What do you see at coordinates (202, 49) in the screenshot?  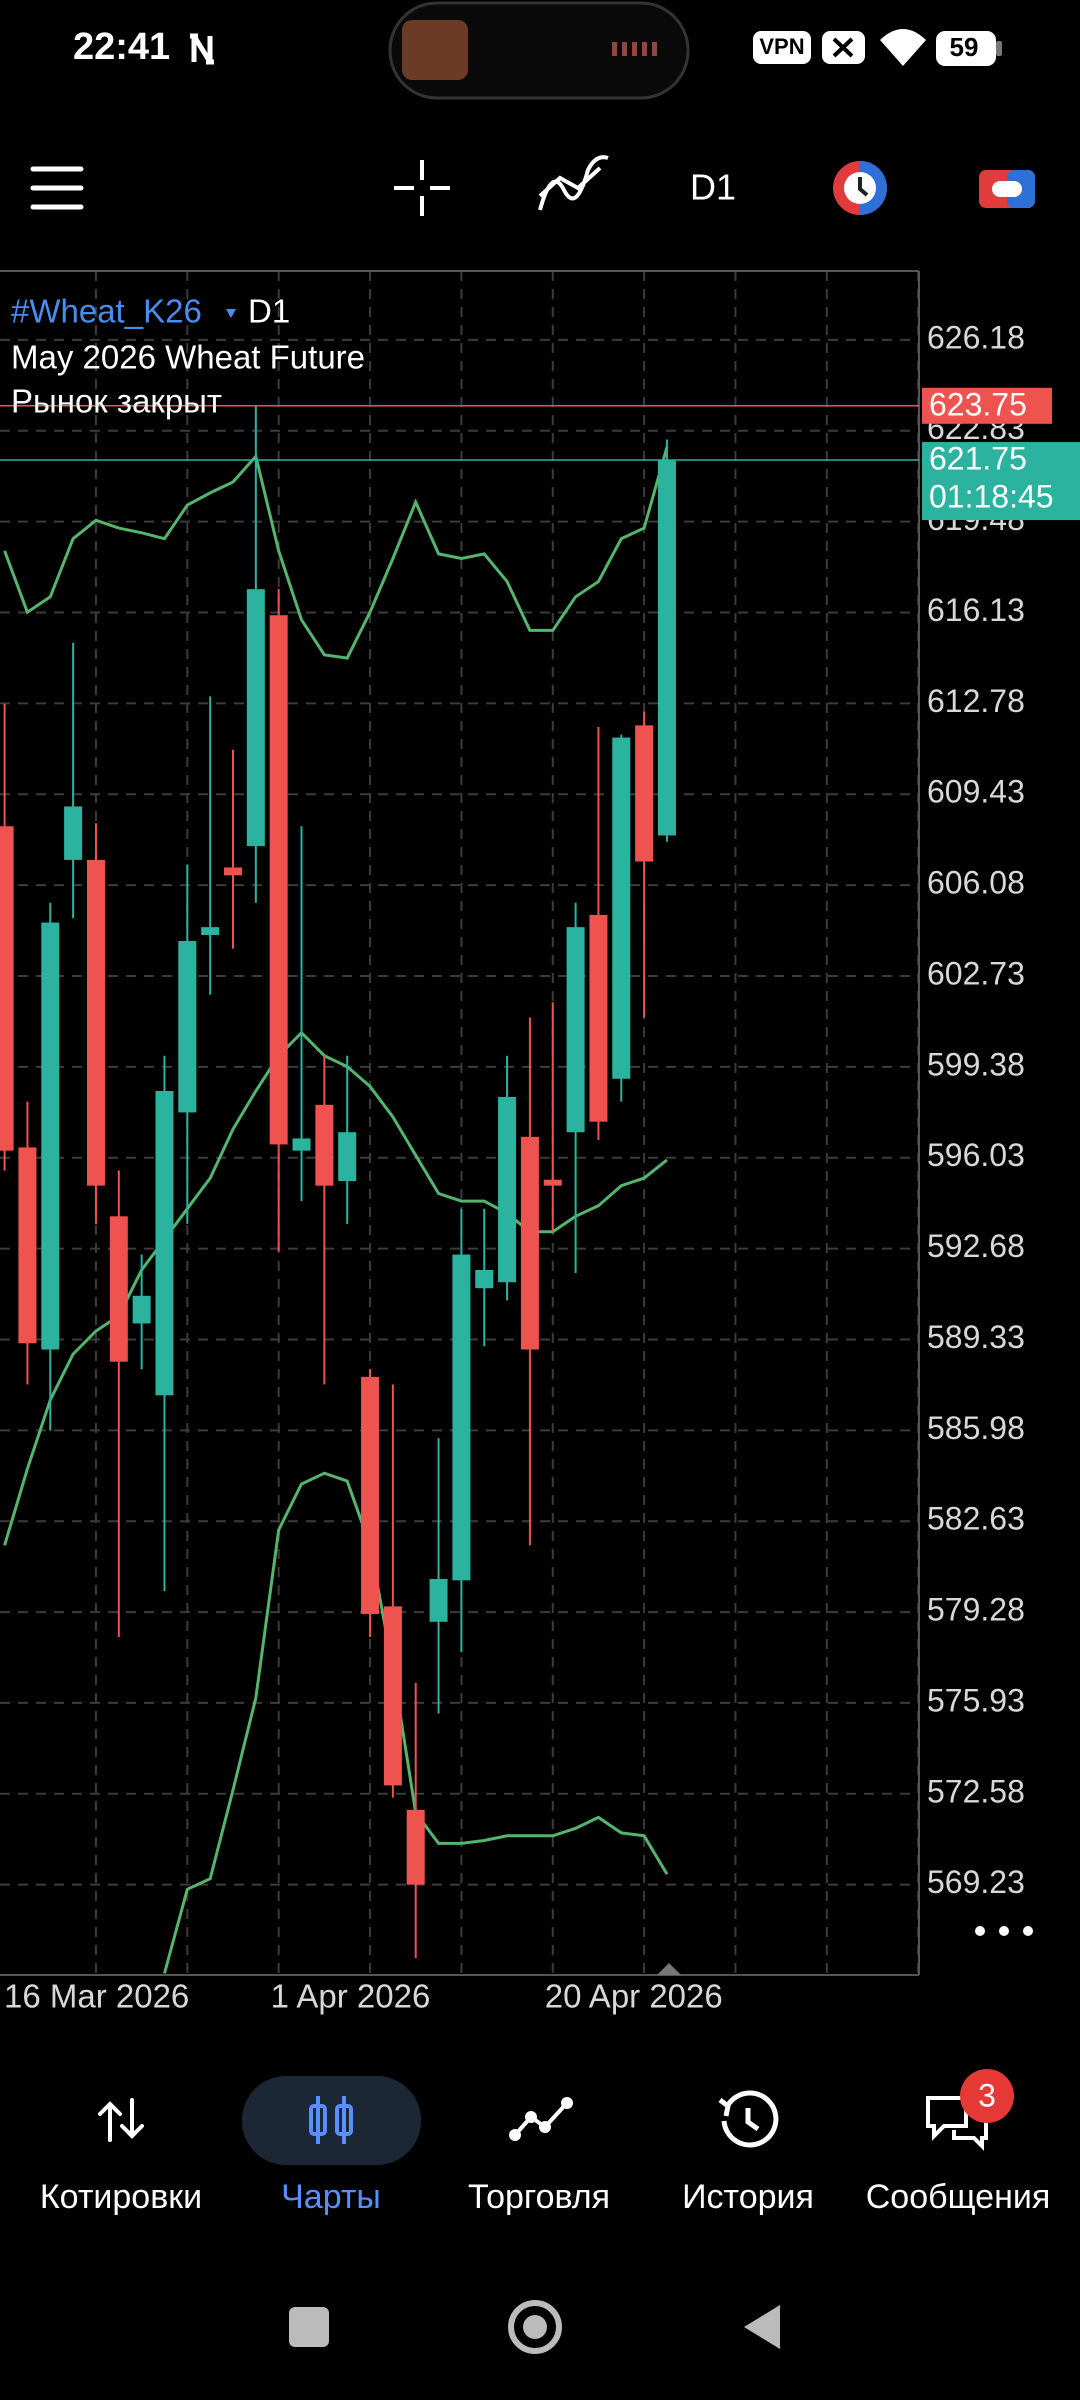 I see `app-icon` at bounding box center [202, 49].